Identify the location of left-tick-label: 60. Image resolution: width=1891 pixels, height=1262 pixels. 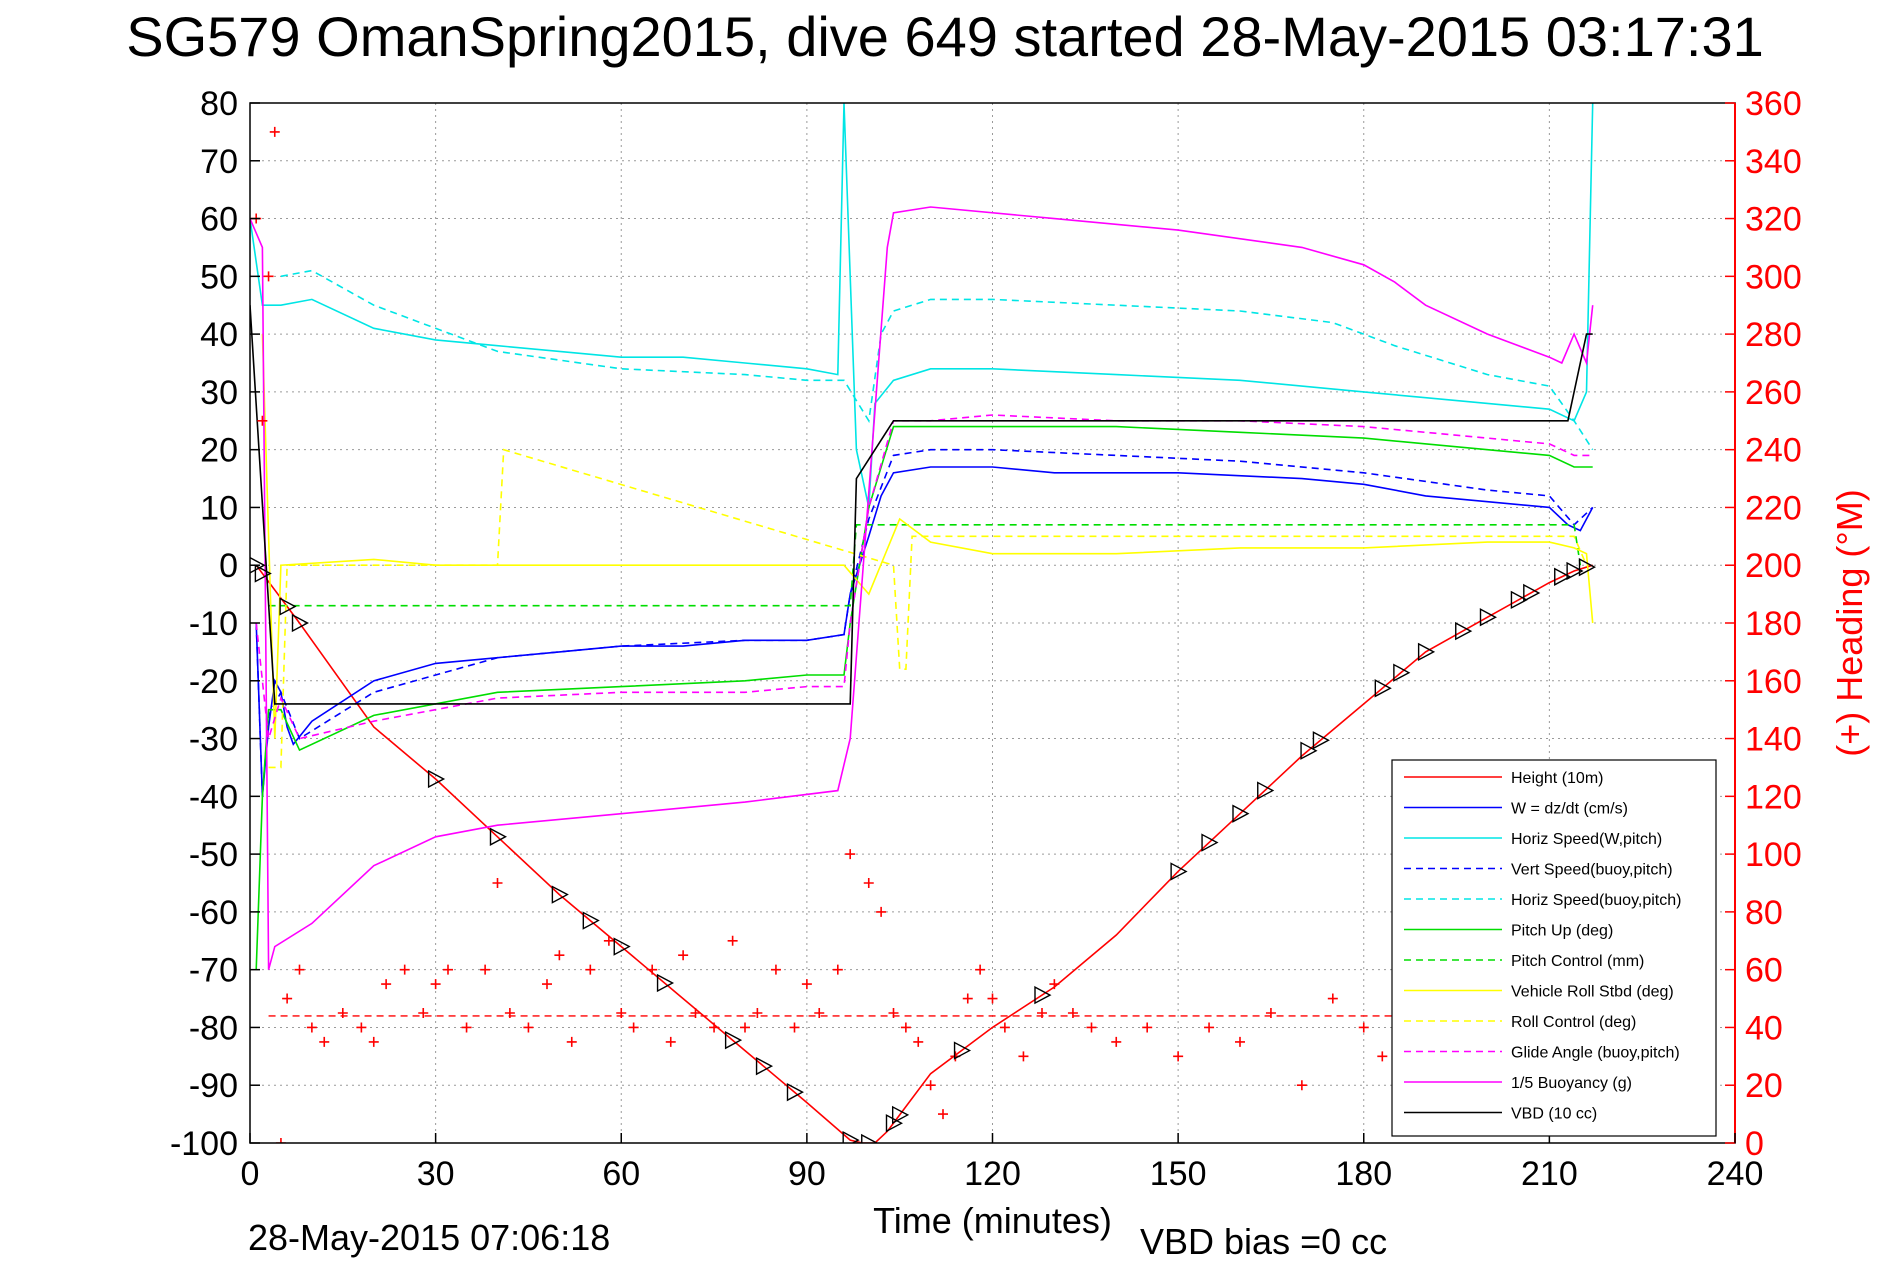
(219, 220).